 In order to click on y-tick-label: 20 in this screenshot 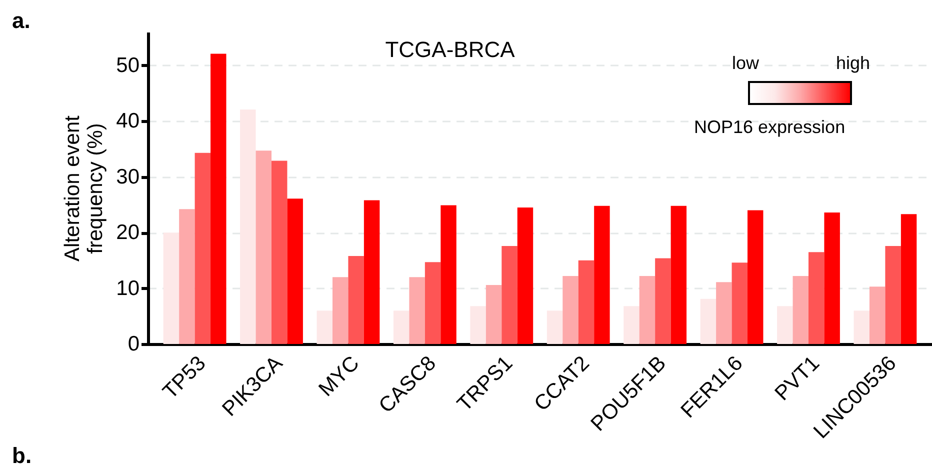, I will do `click(128, 232)`.